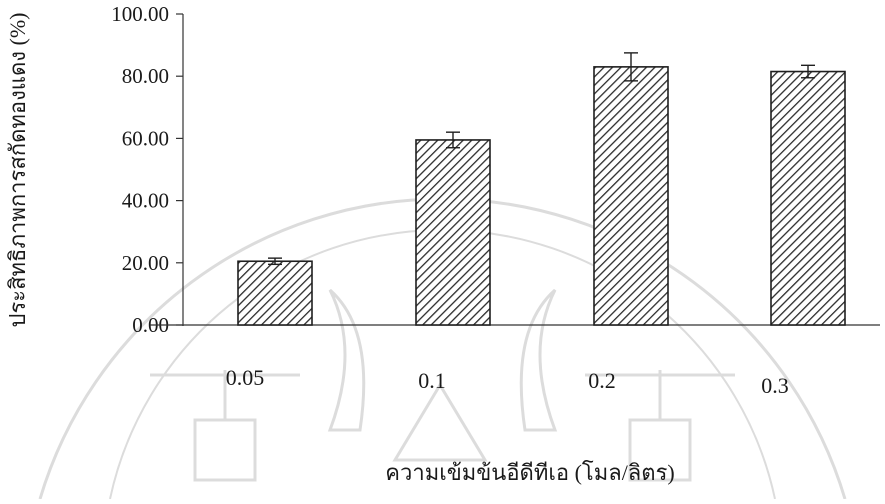 The image size is (885, 504). Describe the element at coordinates (631, 67) in the screenshot. I see `error-bar-0.2` at that location.